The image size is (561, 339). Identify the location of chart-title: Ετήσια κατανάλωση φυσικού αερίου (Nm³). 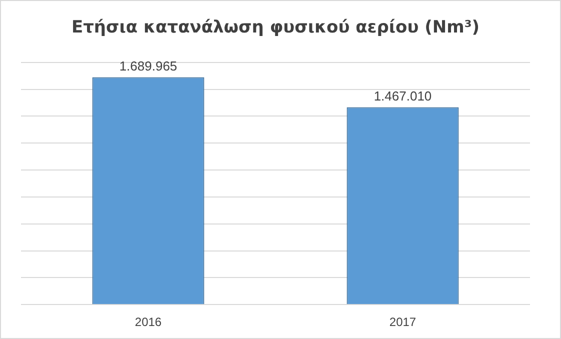
(275, 28).